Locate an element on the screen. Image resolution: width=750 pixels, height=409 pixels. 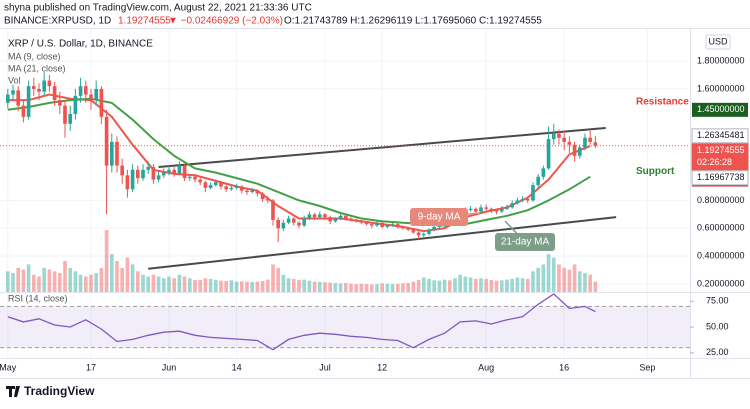
annotation-text: 9-day MA is located at coordinates (439, 217).